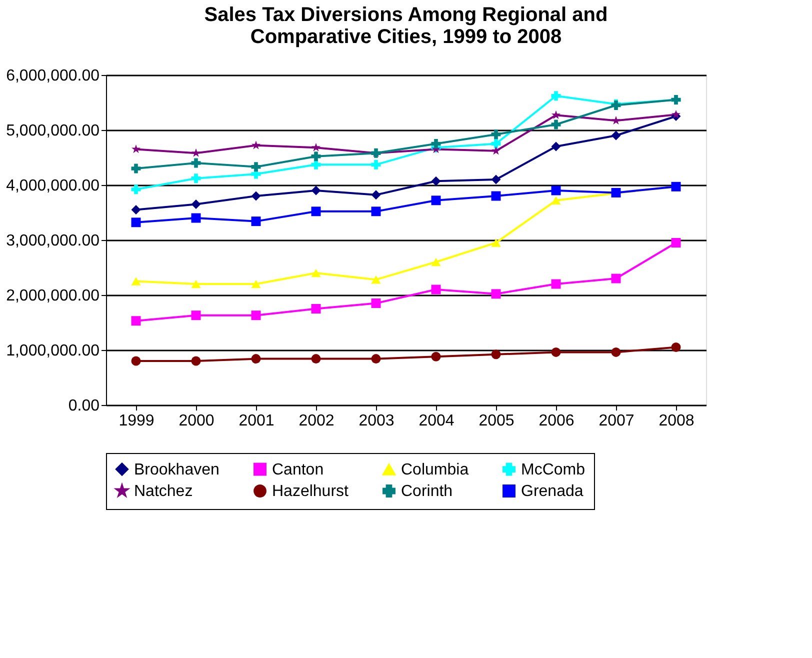 The width and height of the screenshot is (812, 658). I want to click on legend-label: Canton, so click(298, 469).